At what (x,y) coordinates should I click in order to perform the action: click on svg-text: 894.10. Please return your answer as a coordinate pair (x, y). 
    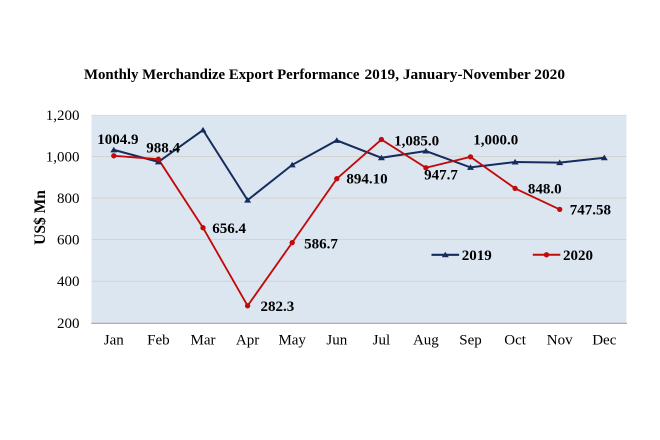
    Looking at the image, I should click on (366, 180).